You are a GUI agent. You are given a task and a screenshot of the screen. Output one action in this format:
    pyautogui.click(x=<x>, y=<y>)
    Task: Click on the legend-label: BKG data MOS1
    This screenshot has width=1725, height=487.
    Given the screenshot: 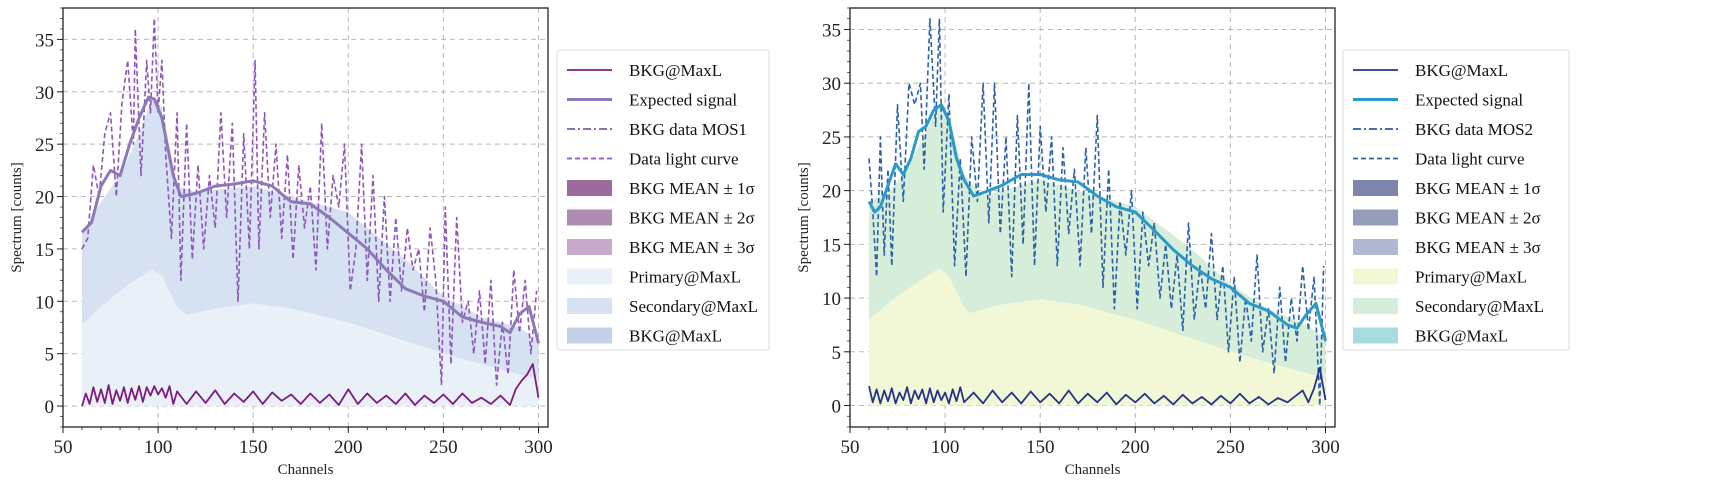 What is the action you would take?
    pyautogui.click(x=688, y=129)
    